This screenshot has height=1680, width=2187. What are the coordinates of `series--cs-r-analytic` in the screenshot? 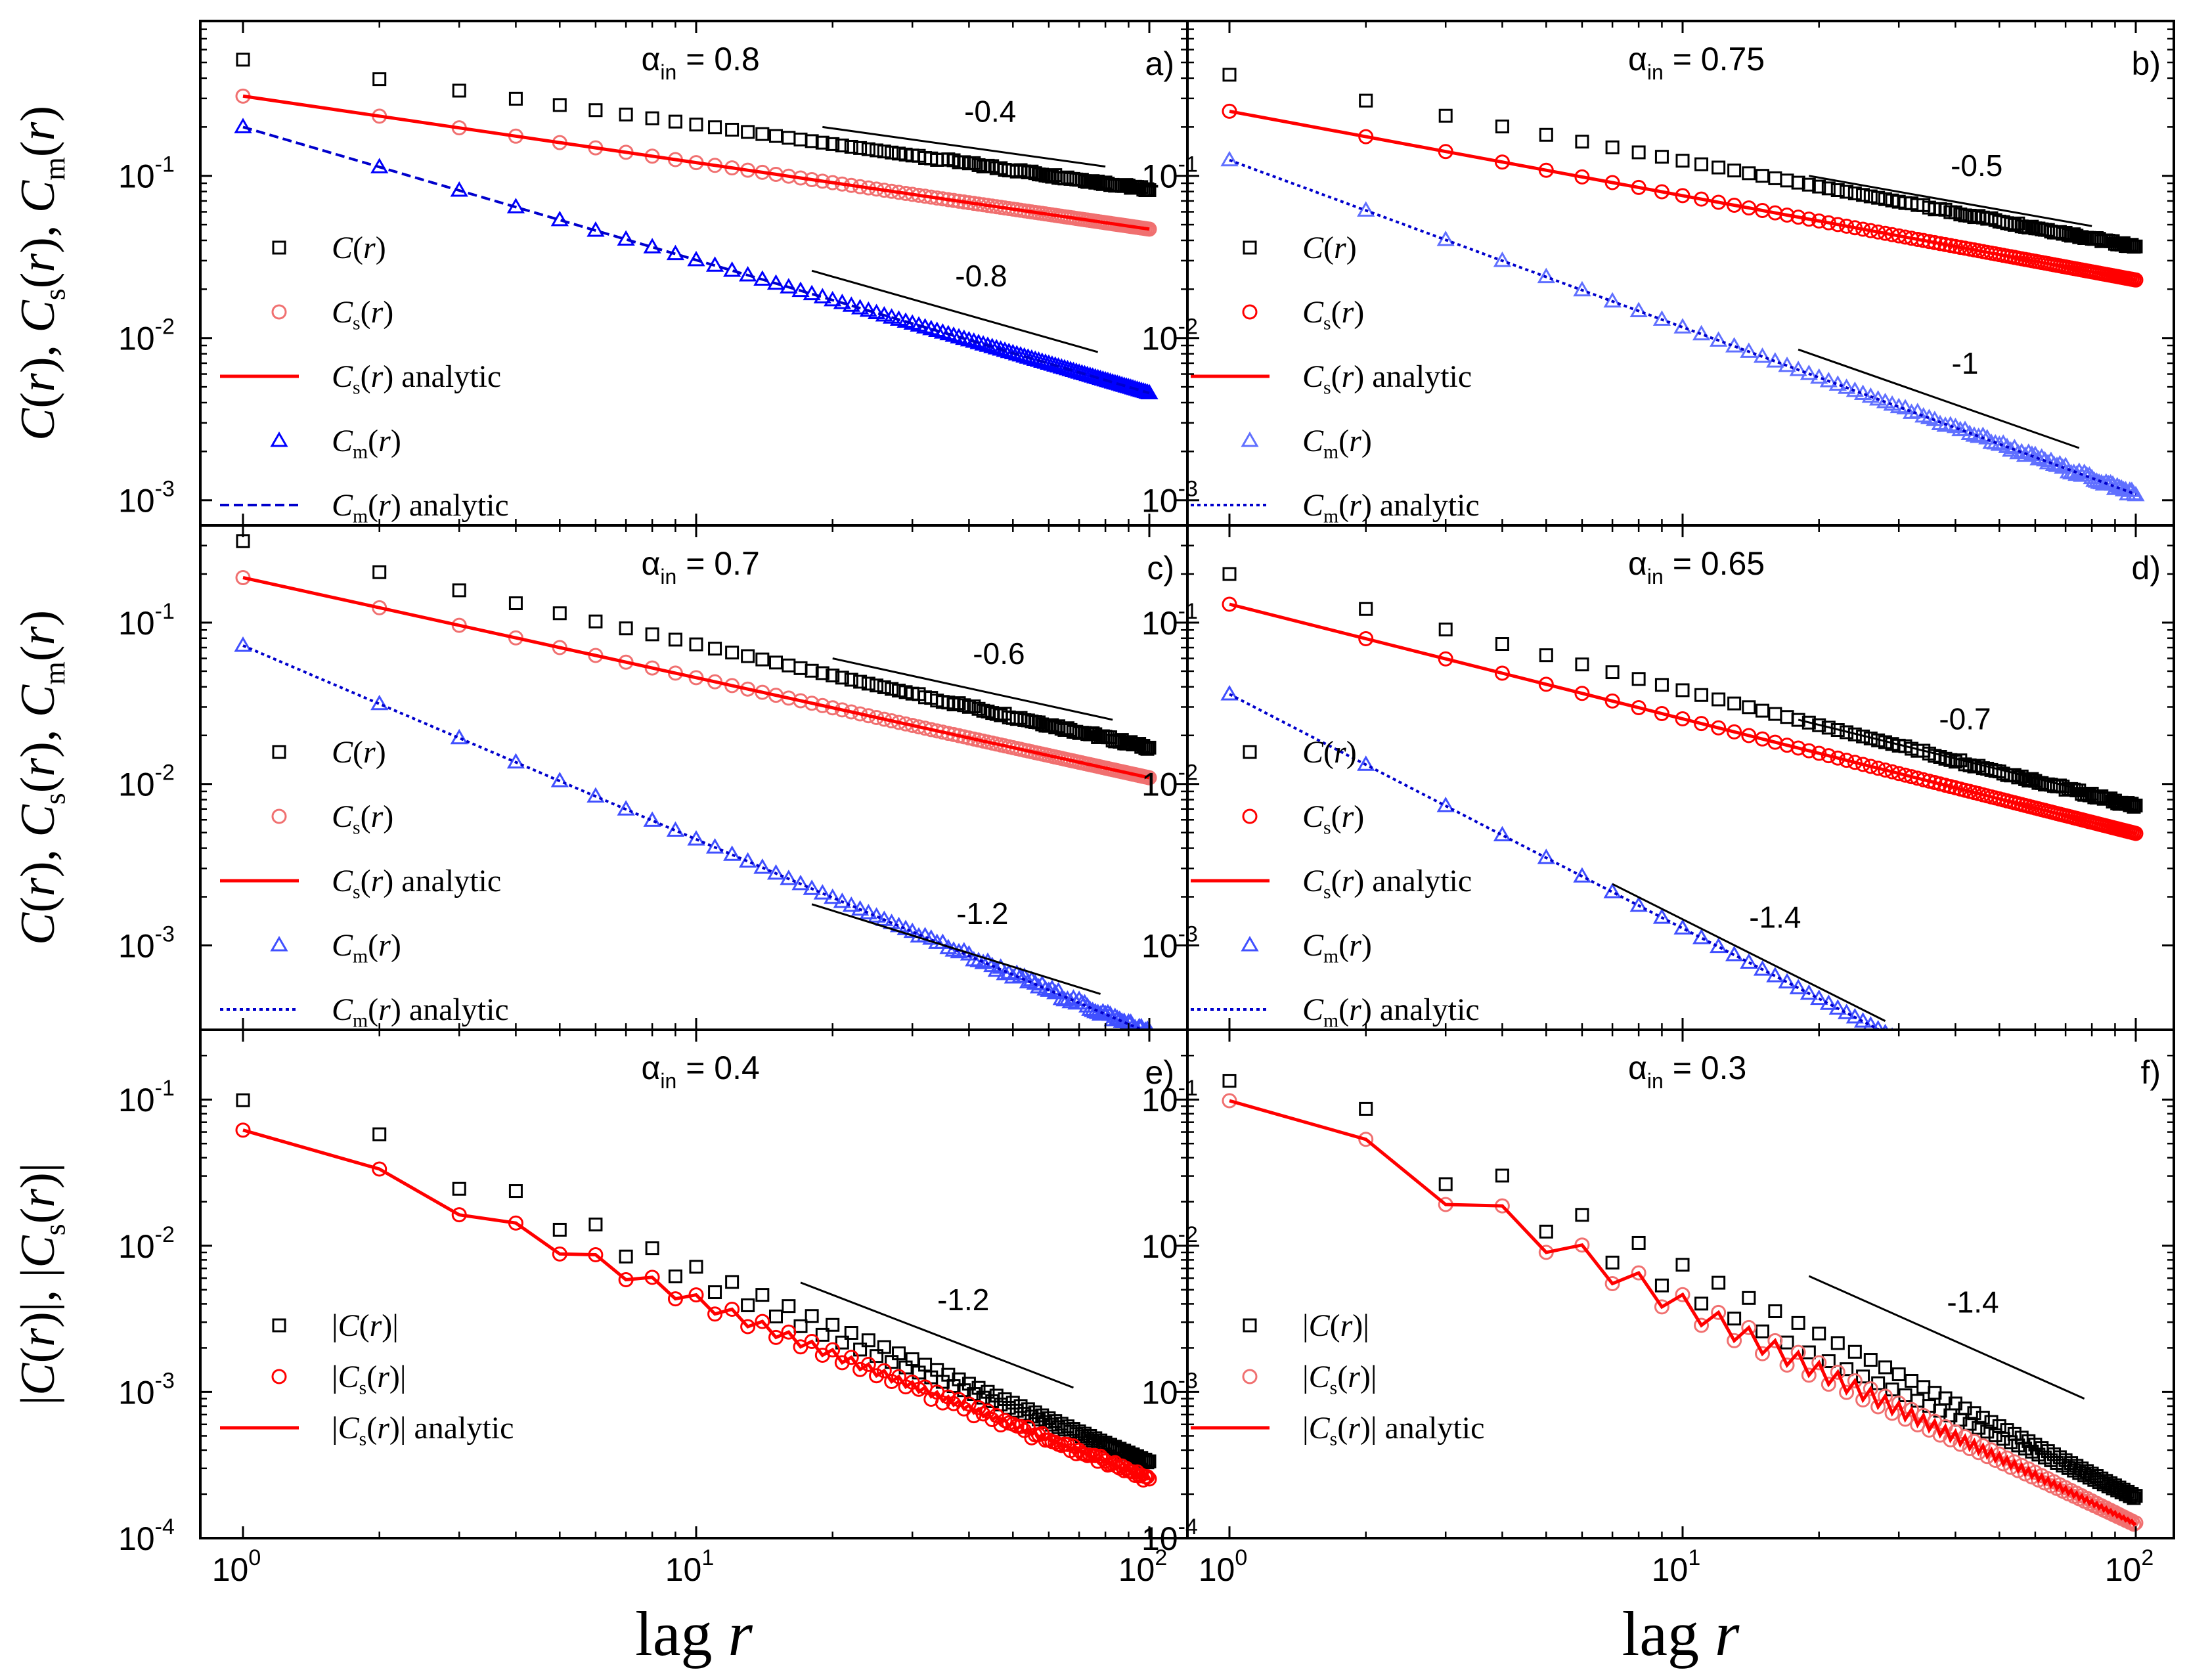 It's located at (696, 1304).